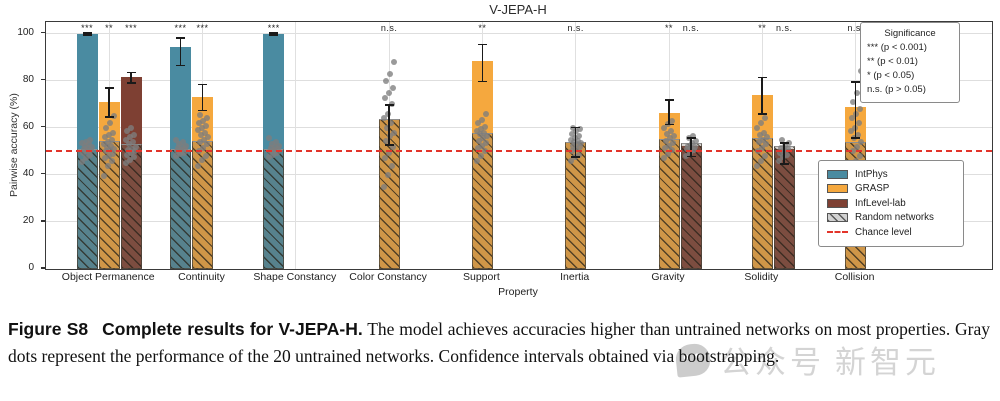 The image size is (1000, 401). What do you see at coordinates (28, 79) in the screenshot?
I see `y-tick-label: 80` at bounding box center [28, 79].